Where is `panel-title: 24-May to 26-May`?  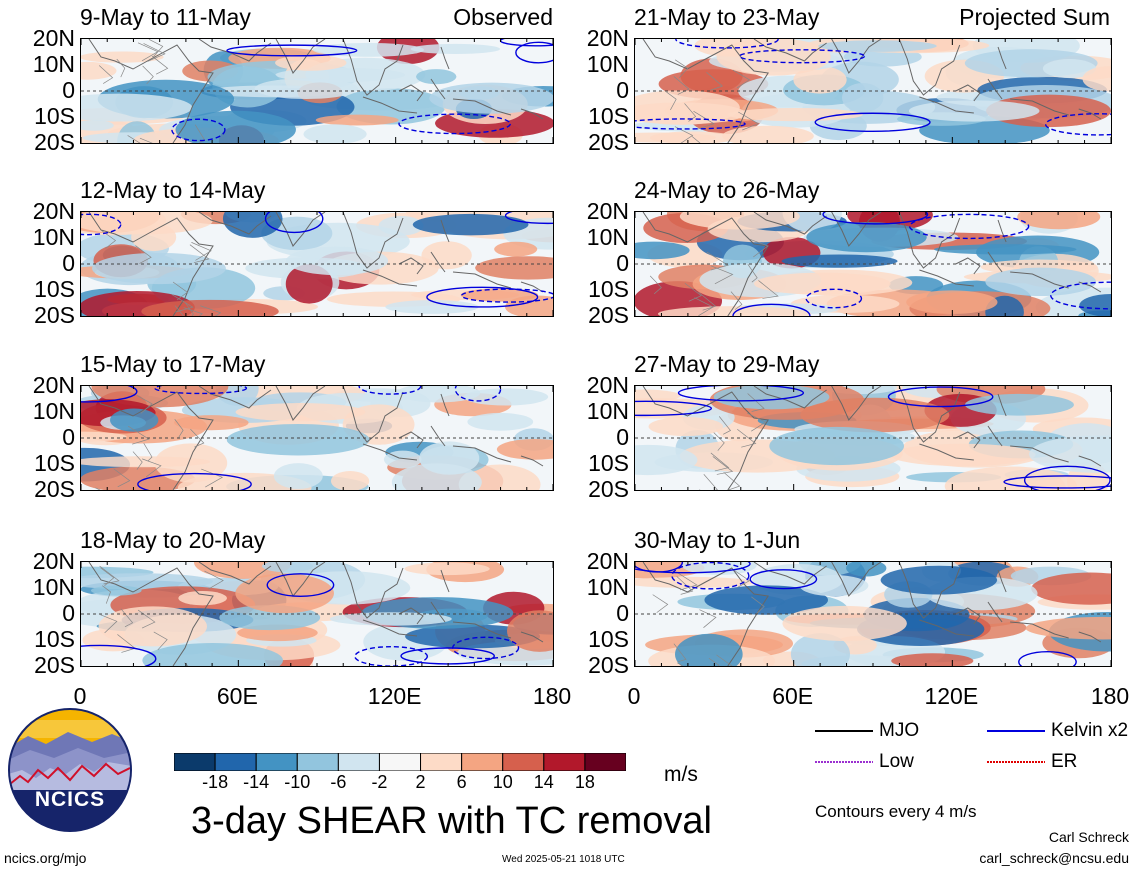 panel-title: 24-May to 26-May is located at coordinates (727, 190).